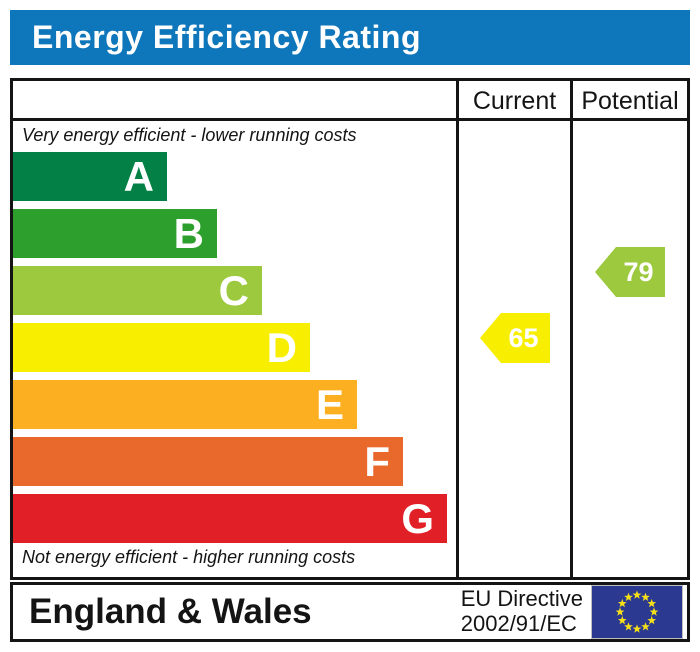 The width and height of the screenshot is (700, 652). Describe the element at coordinates (457, 329) in the screenshot. I see `column-divider-current` at that location.